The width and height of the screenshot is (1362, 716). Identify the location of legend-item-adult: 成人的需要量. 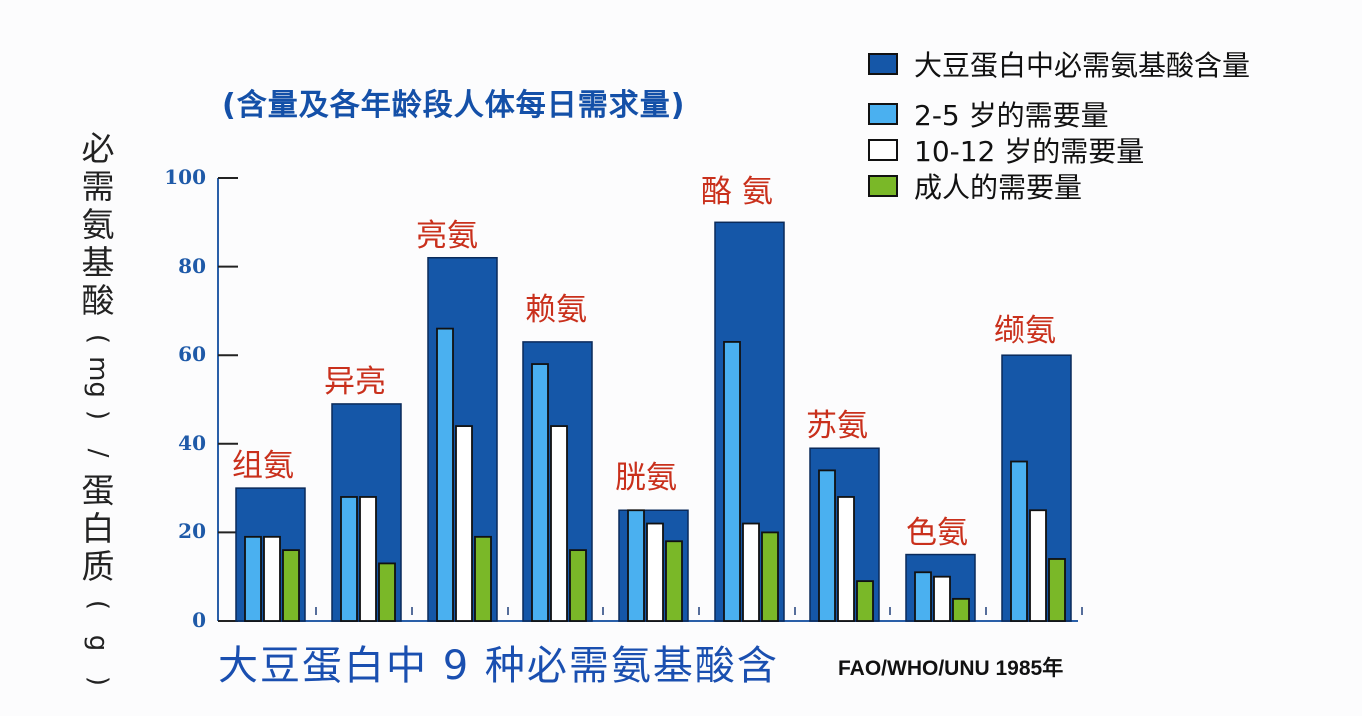
(975, 186).